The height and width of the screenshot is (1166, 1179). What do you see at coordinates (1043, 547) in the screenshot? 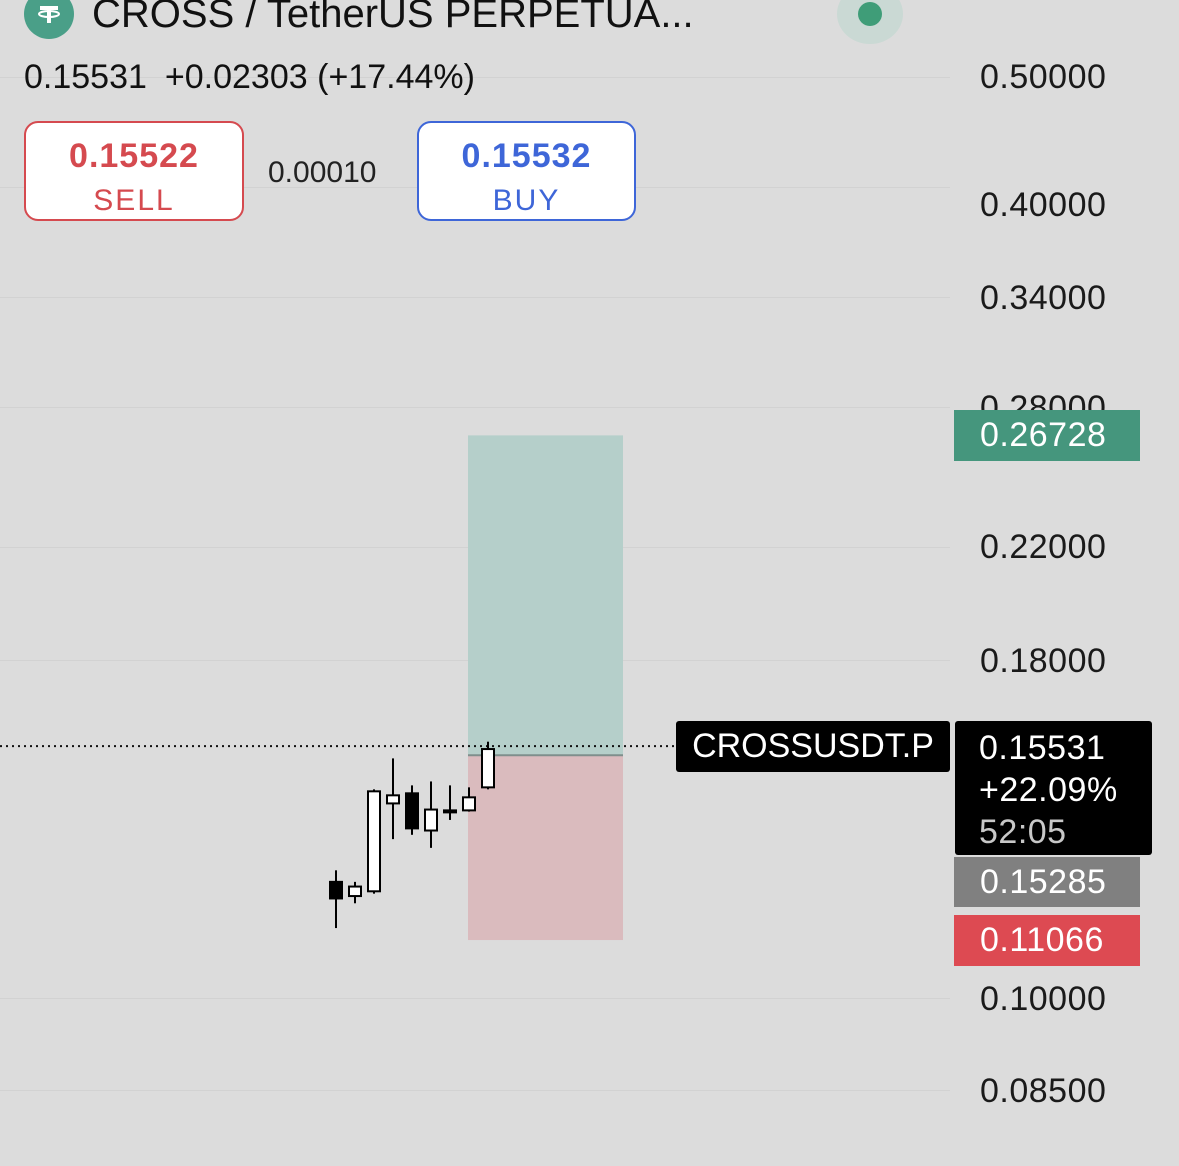
I see `axis-tick-label: 0.22000` at bounding box center [1043, 547].